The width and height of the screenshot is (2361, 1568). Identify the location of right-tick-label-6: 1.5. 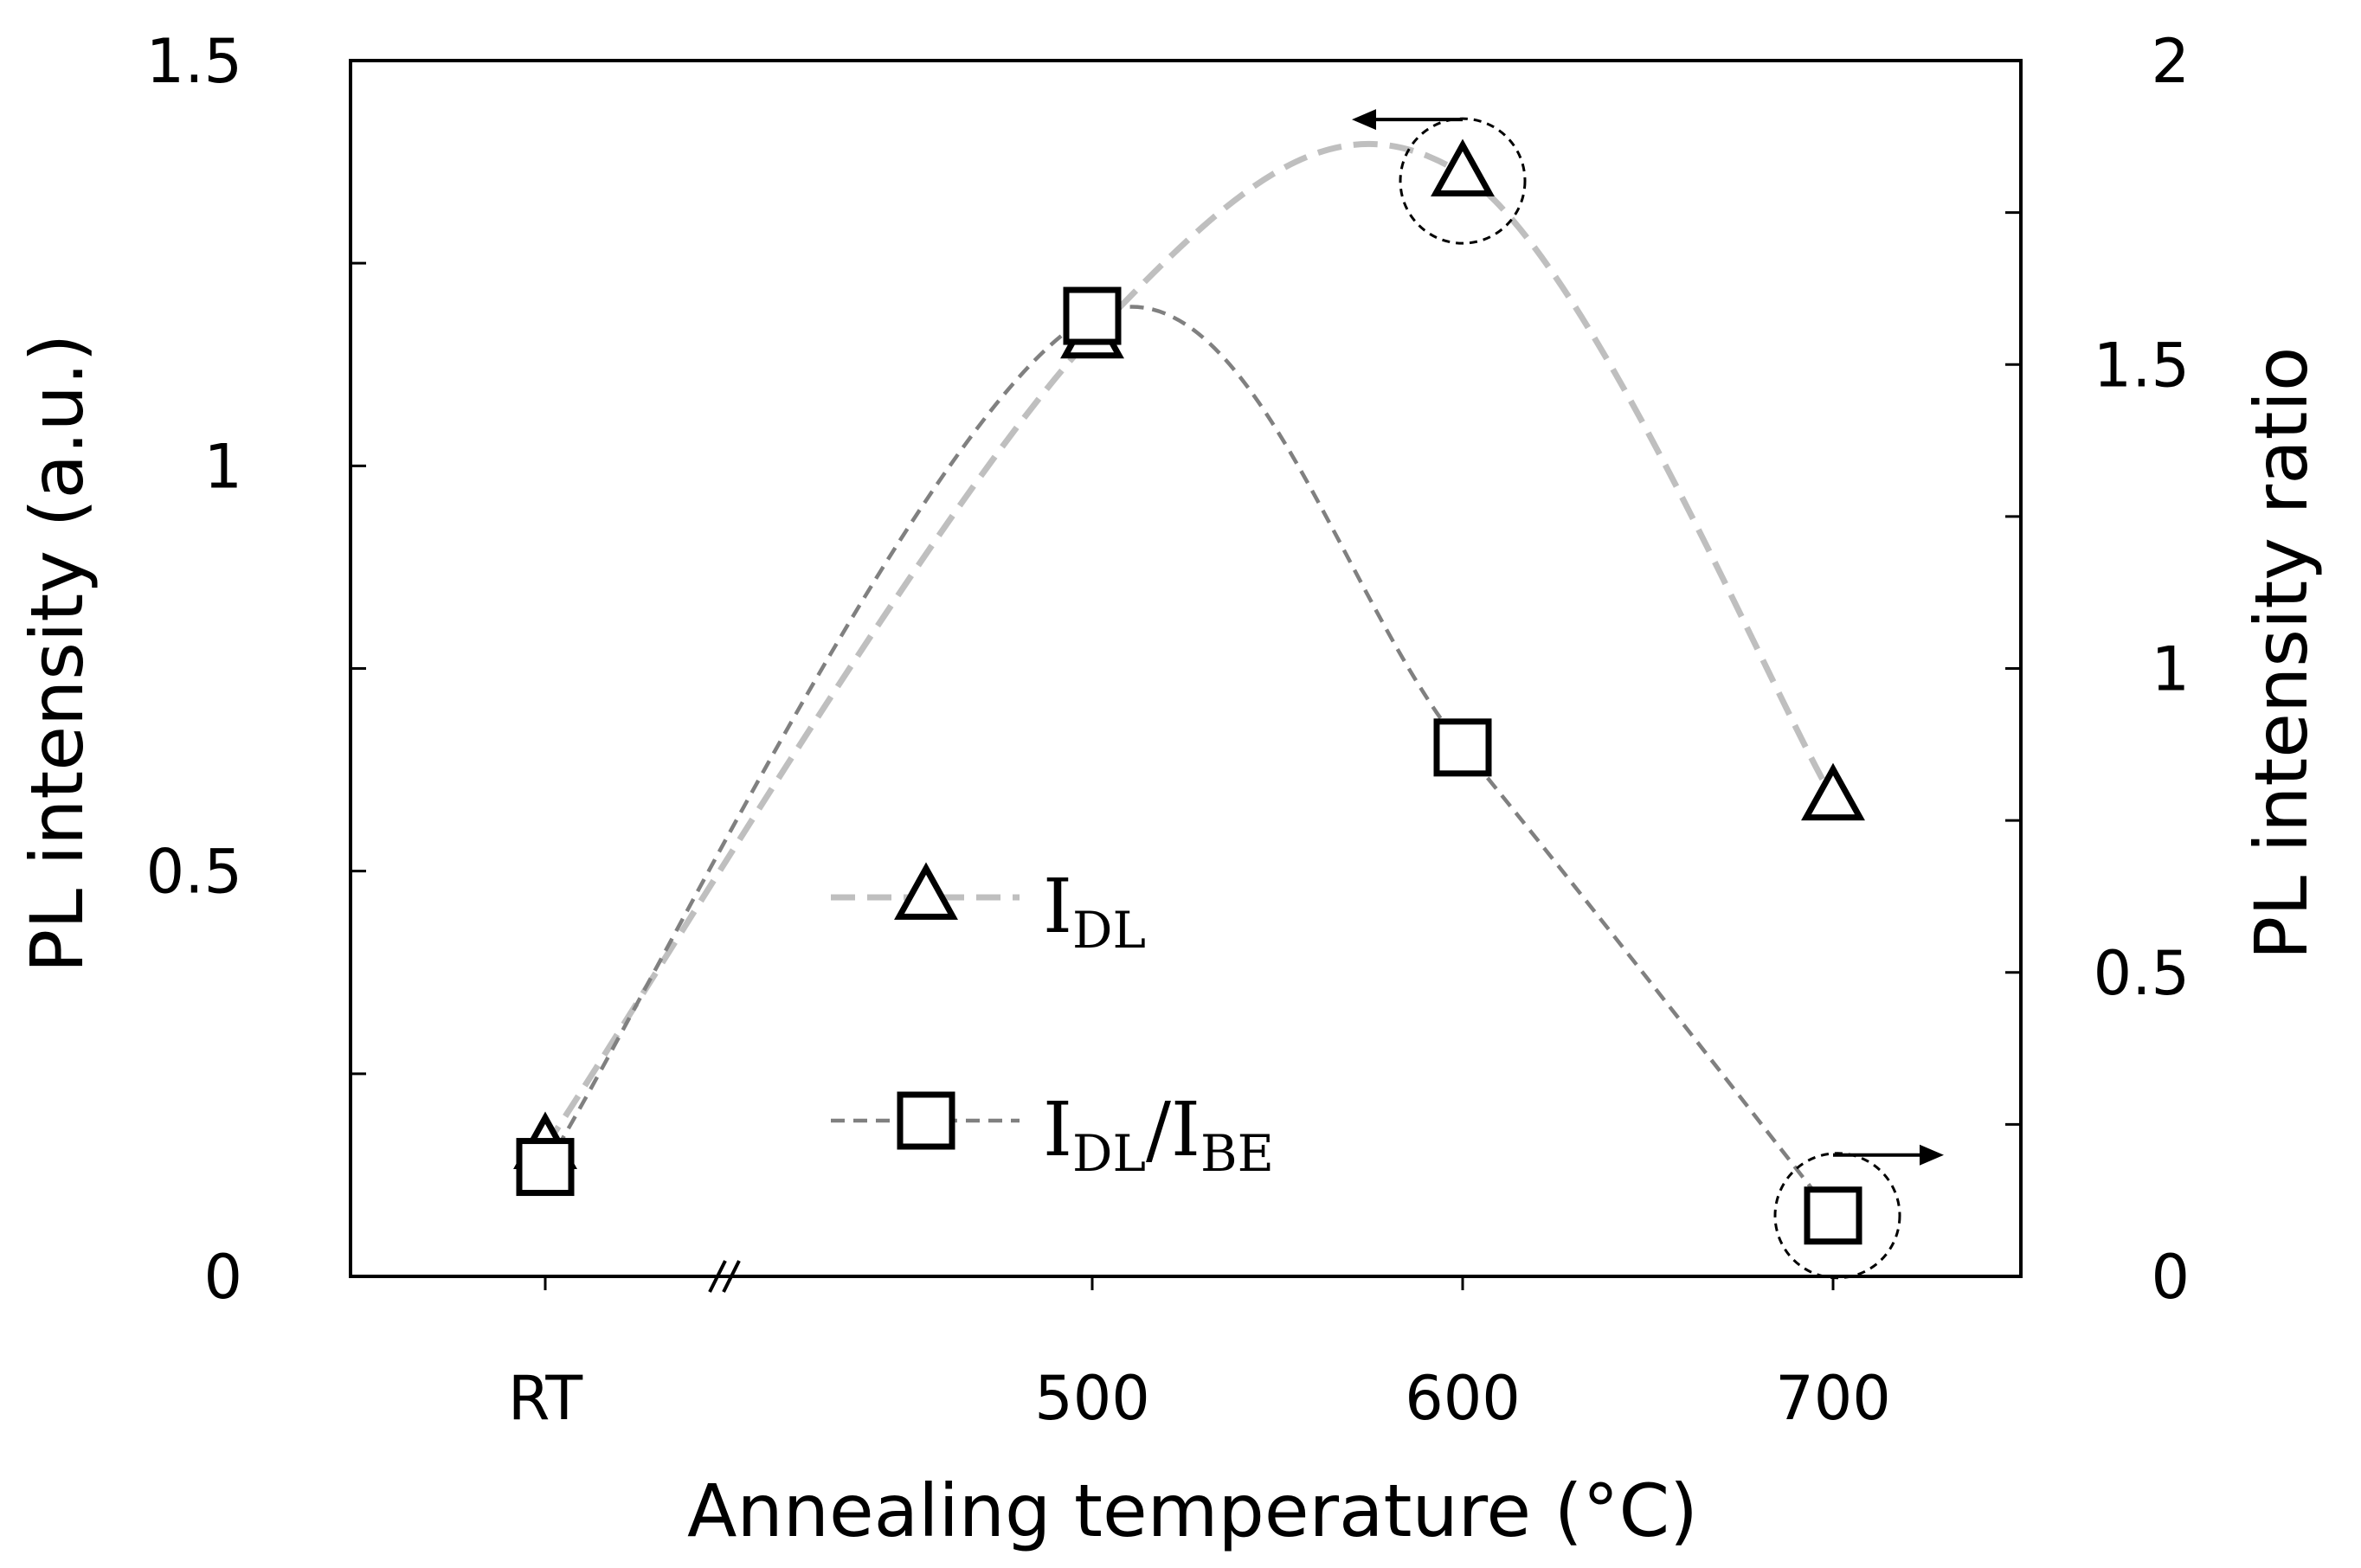
(2142, 365).